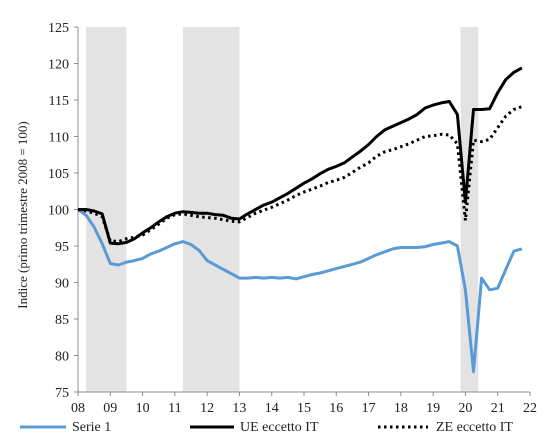 The image size is (544, 439). Describe the element at coordinates (58, 174) in the screenshot. I see `y-tick-label-105: 105` at that location.